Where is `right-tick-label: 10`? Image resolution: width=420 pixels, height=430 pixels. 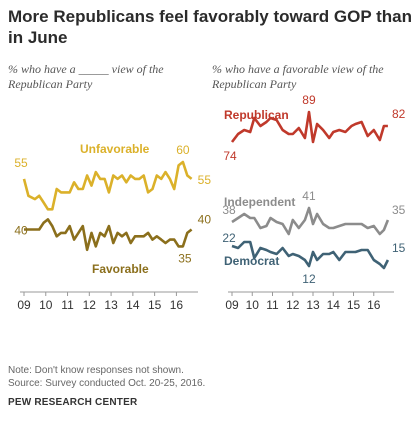 right-tick-label: 10 is located at coordinates (253, 305).